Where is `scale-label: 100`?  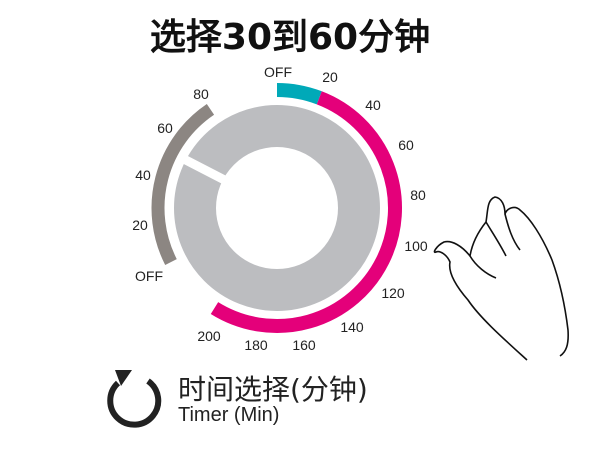 scale-label: 100 is located at coordinates (416, 246).